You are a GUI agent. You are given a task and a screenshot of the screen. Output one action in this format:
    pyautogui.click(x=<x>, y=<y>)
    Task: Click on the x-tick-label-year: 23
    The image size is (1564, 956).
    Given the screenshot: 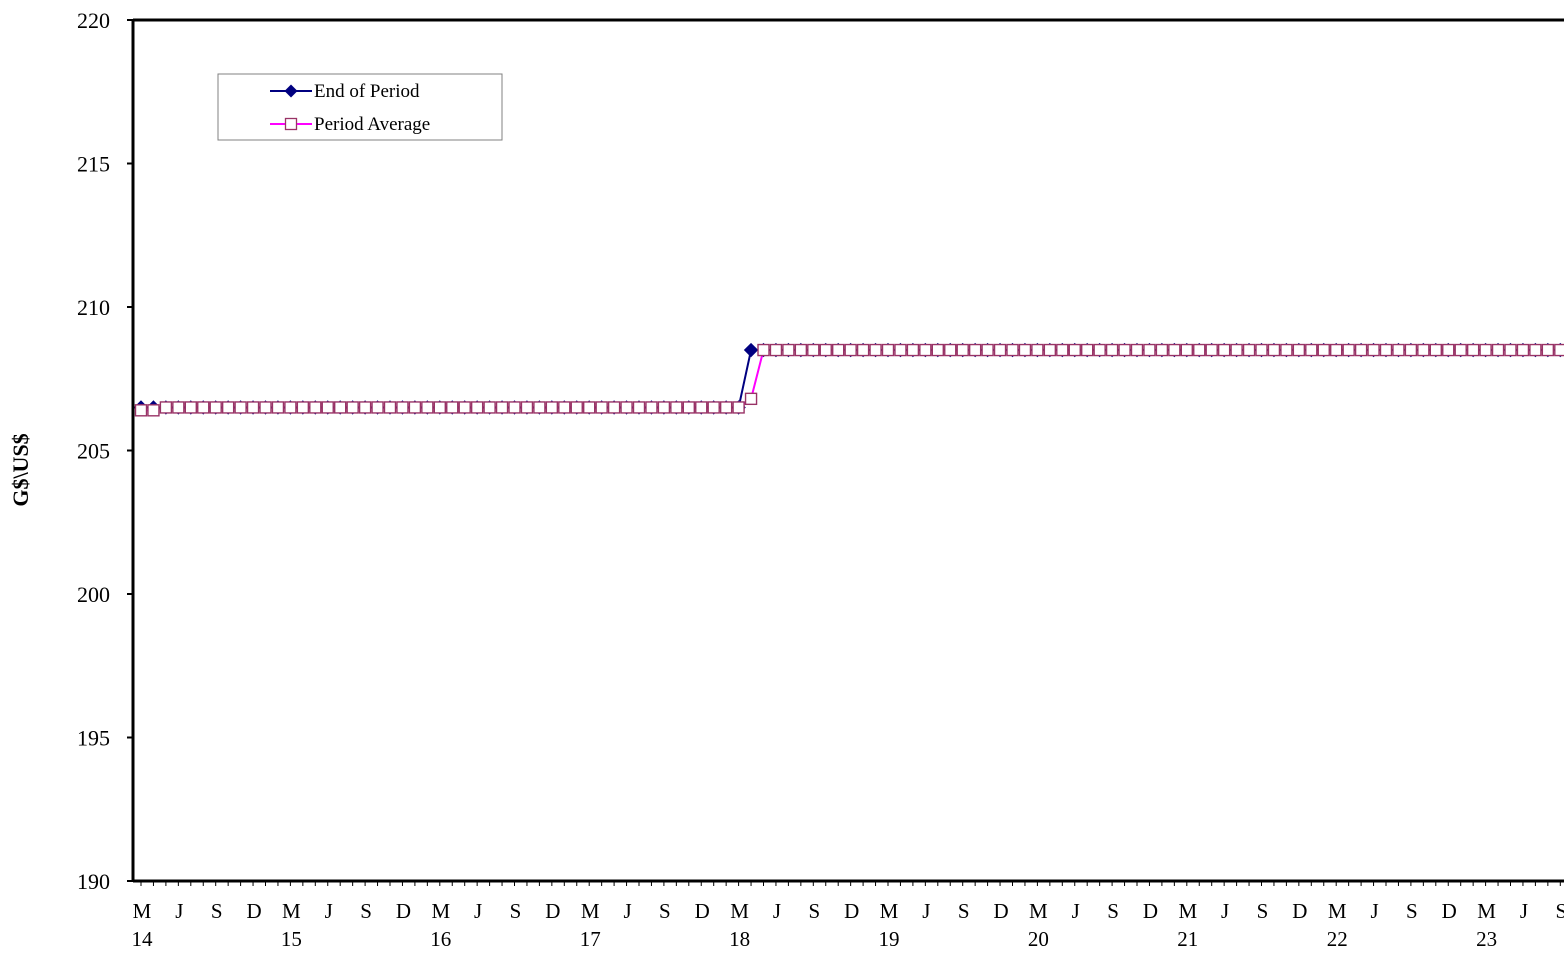 What is the action you would take?
    pyautogui.click(x=1486, y=939)
    